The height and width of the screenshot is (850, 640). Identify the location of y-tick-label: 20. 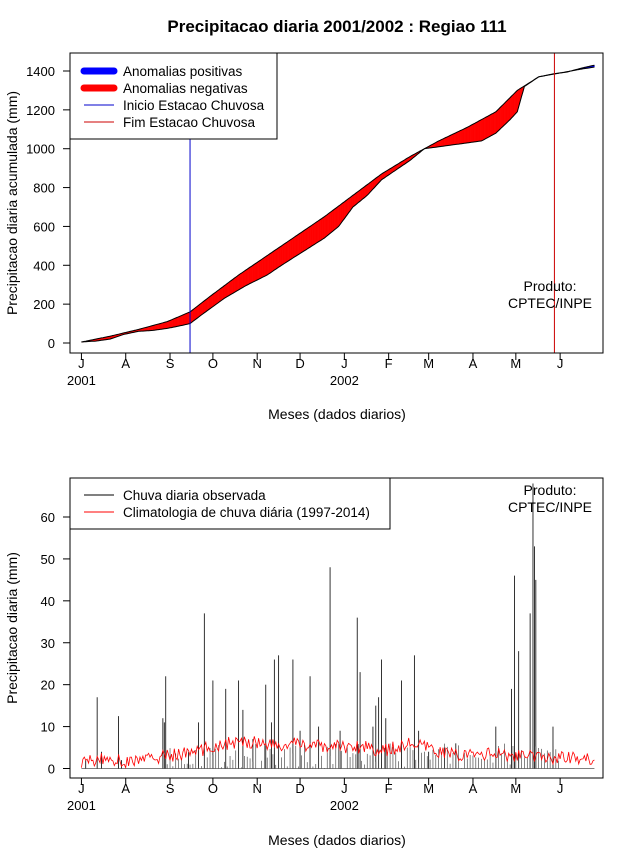
(48, 685).